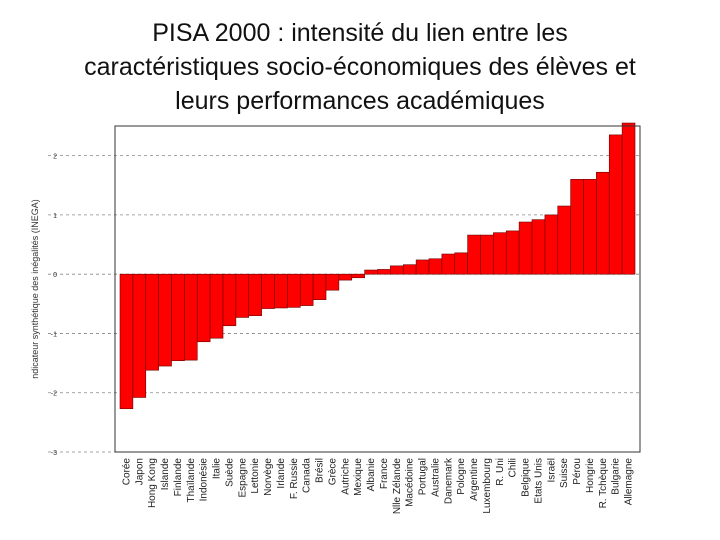 The image size is (720, 540). I want to click on category-label: Espagne, so click(242, 478).